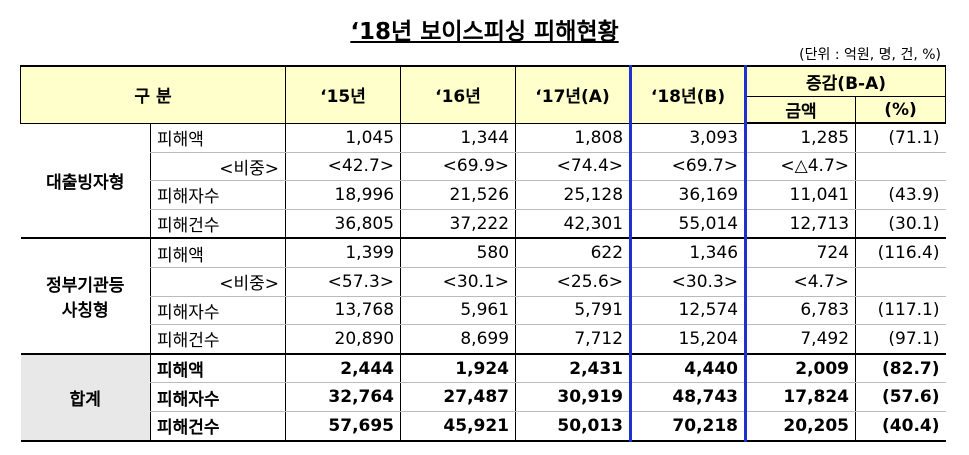  What do you see at coordinates (458, 311) in the screenshot?
I see `cell: 5,961` at bounding box center [458, 311].